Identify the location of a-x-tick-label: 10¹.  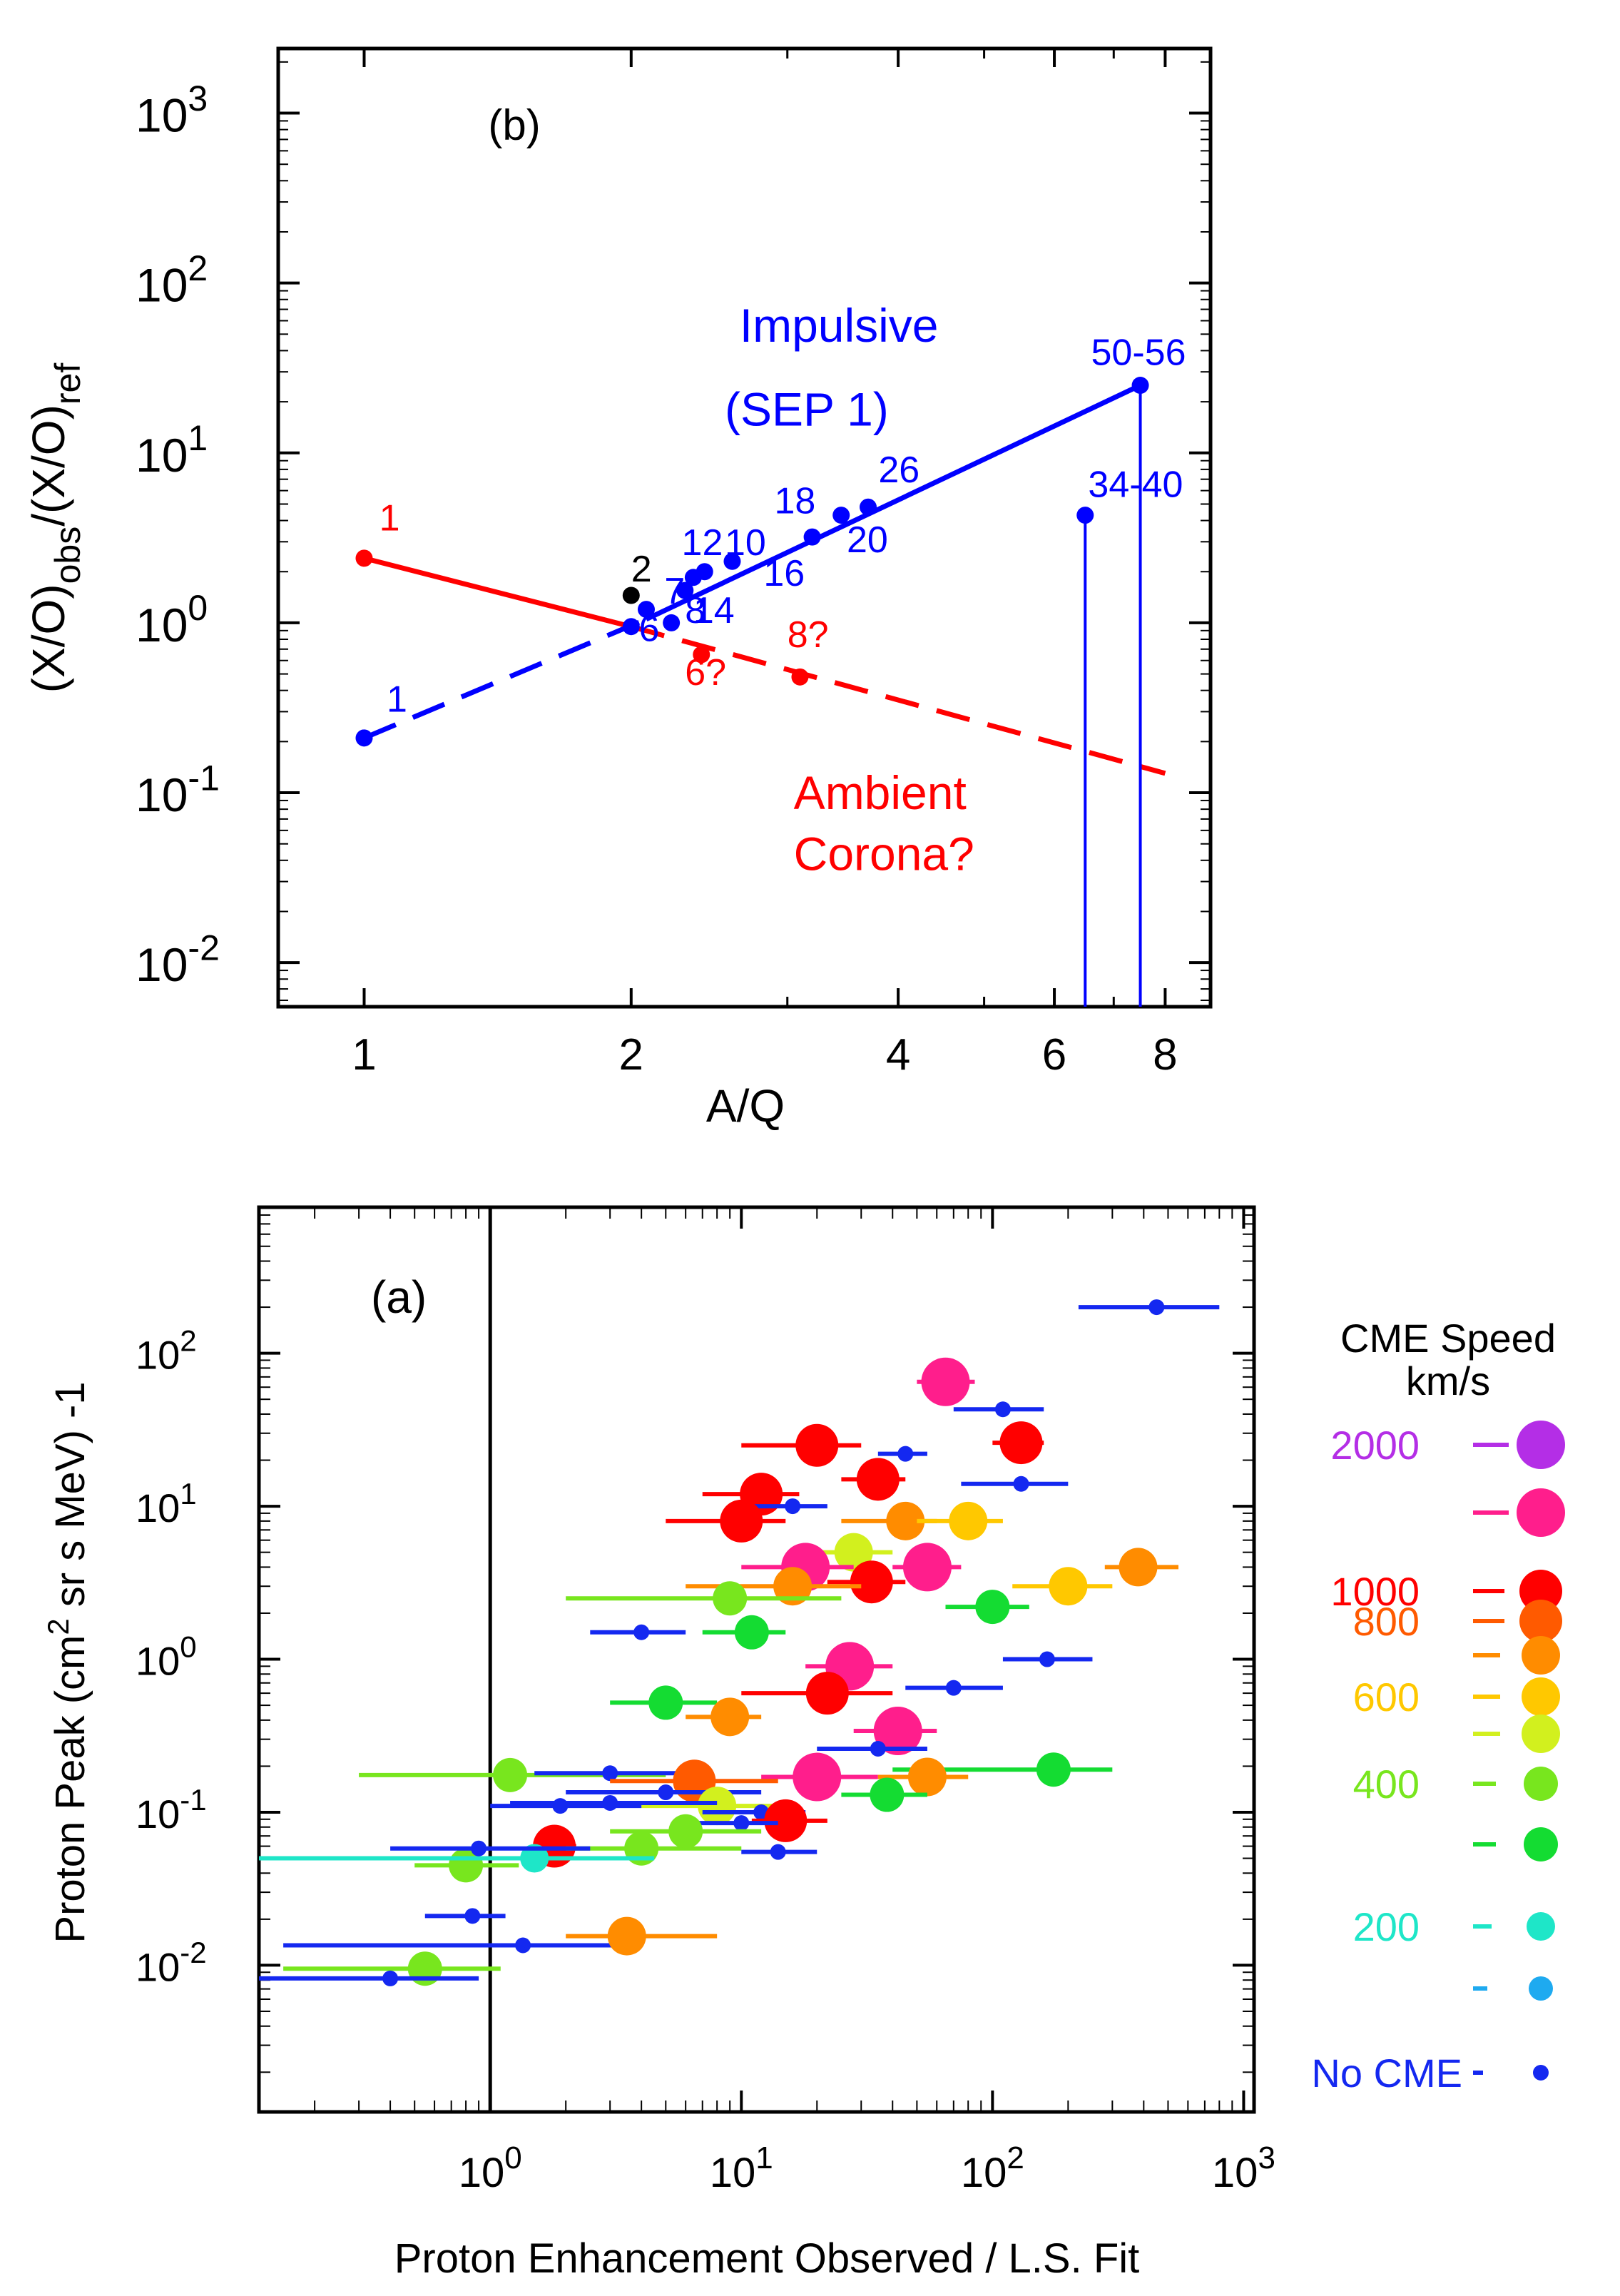
(741, 2168).